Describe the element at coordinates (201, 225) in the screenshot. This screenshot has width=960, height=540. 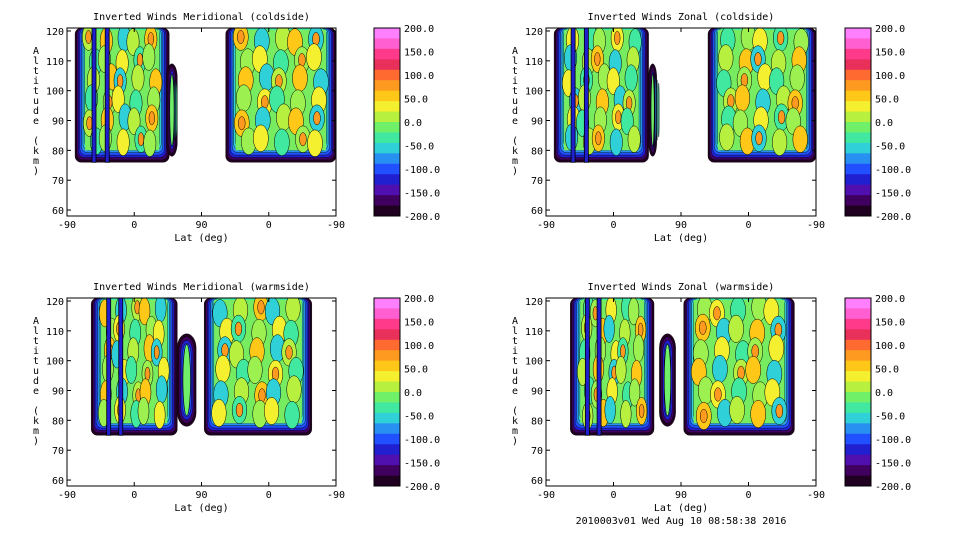
I see `x-tick-label: 90` at that location.